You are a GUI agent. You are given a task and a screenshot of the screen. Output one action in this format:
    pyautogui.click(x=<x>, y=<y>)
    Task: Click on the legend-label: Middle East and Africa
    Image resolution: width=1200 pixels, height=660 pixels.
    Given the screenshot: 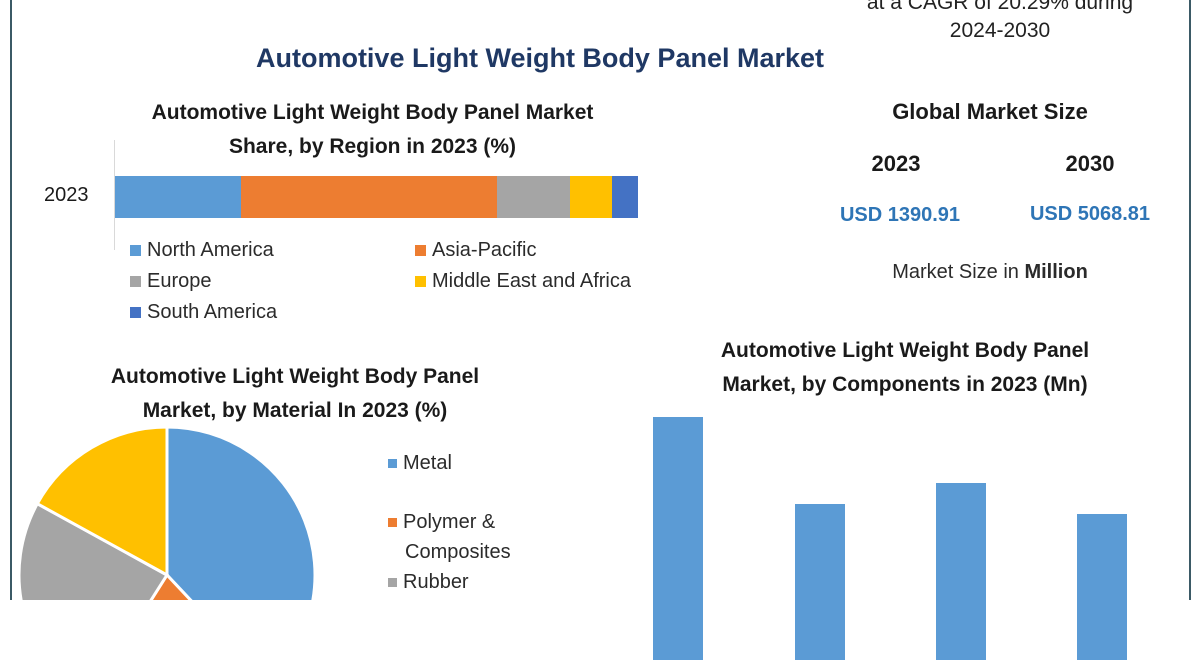 What is the action you would take?
    pyautogui.click(x=531, y=281)
    